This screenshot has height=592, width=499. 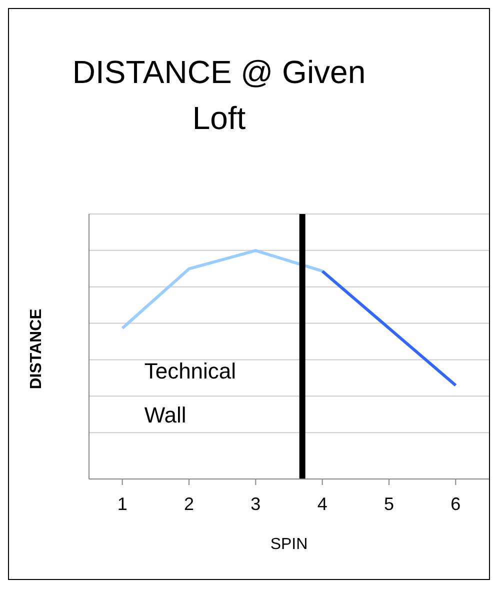 I want to click on x-axis-title: SPIN, so click(x=289, y=544).